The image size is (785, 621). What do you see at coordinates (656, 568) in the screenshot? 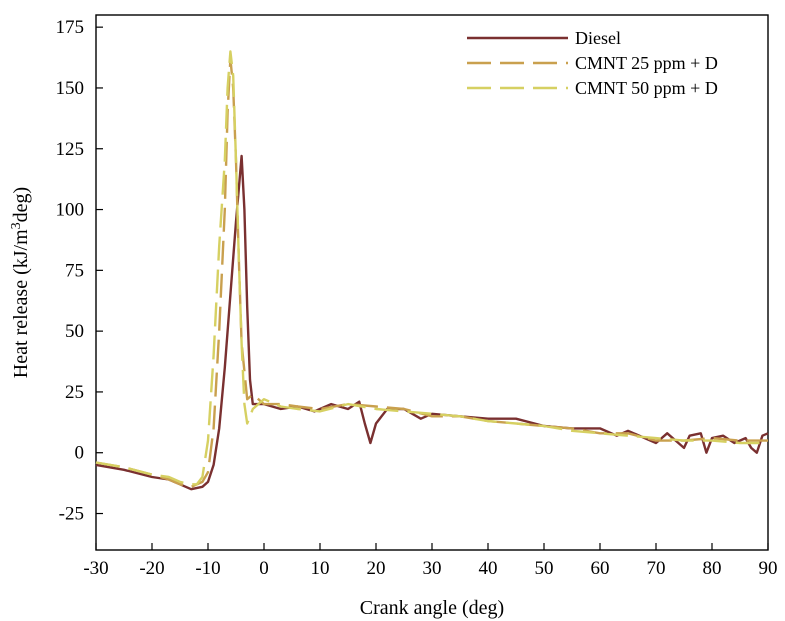
I see `x-tick-label: 70` at bounding box center [656, 568].